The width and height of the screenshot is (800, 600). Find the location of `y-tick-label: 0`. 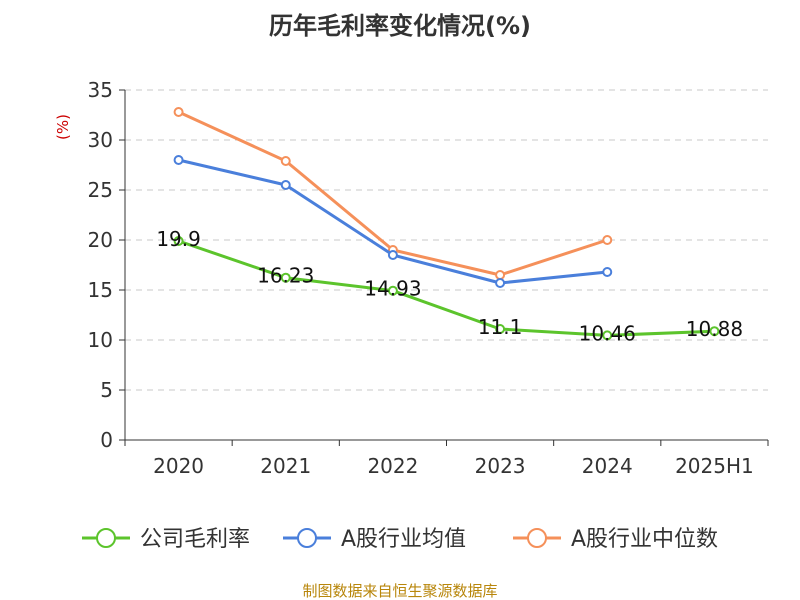

y-tick-label: 0 is located at coordinates (106, 440).